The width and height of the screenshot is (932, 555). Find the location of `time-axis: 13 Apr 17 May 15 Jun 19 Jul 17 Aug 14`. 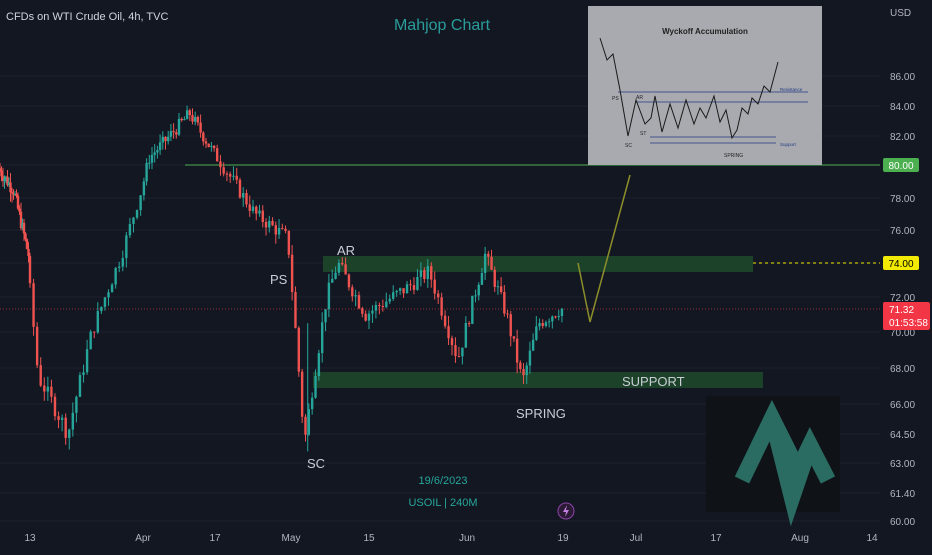

time-axis: 13 Apr 17 May 15 Jun 19 Jul 17 Aug 14 is located at coordinates (451, 538).